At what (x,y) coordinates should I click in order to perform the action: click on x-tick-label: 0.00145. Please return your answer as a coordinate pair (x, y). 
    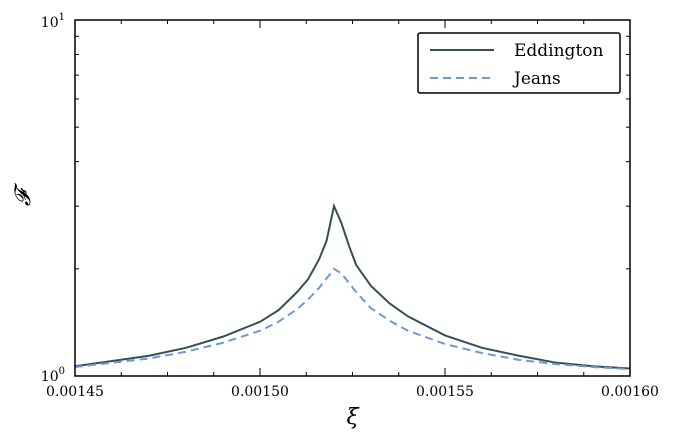
    Looking at the image, I should click on (75, 392).